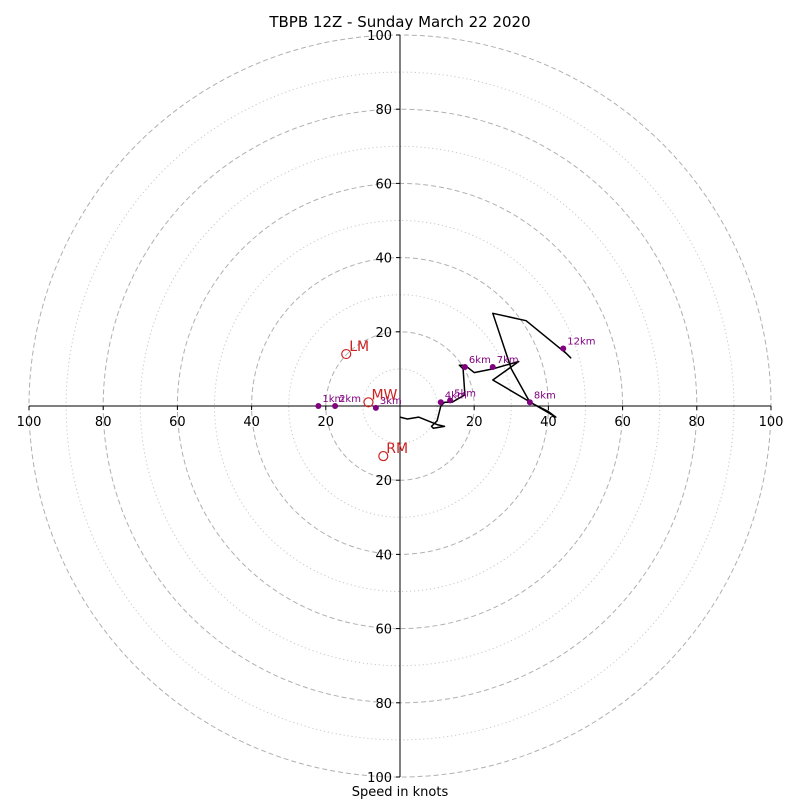 The image size is (800, 800). What do you see at coordinates (456, 395) in the screenshot?
I see `height-marker-label: 4km` at bounding box center [456, 395].